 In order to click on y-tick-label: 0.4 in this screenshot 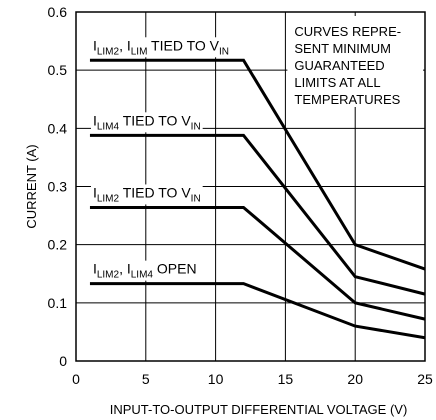, I will do `click(58, 128)`.